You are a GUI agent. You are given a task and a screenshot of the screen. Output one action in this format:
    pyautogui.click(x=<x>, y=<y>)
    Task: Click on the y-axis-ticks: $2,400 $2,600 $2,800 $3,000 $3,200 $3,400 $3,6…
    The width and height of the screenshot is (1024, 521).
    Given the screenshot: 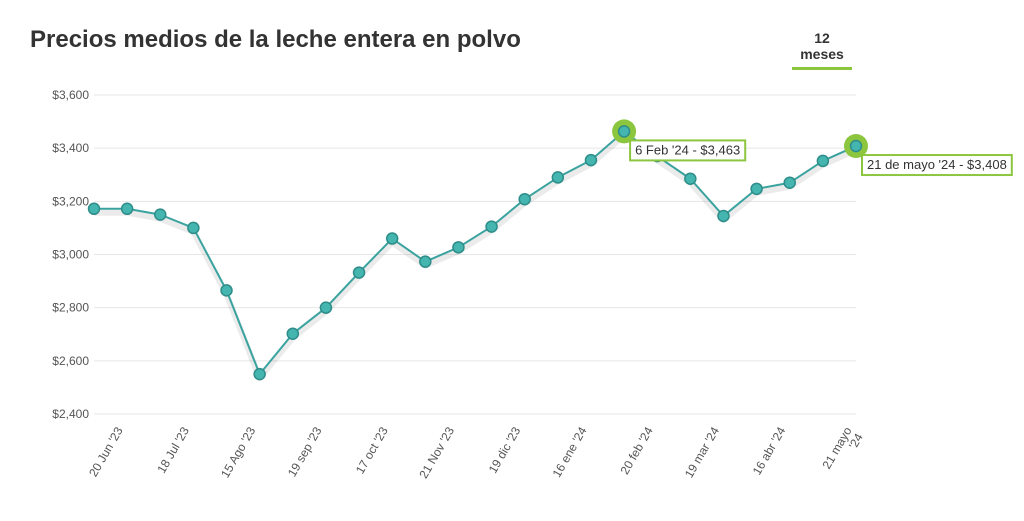 What is the action you would take?
    pyautogui.click(x=70, y=254)
    